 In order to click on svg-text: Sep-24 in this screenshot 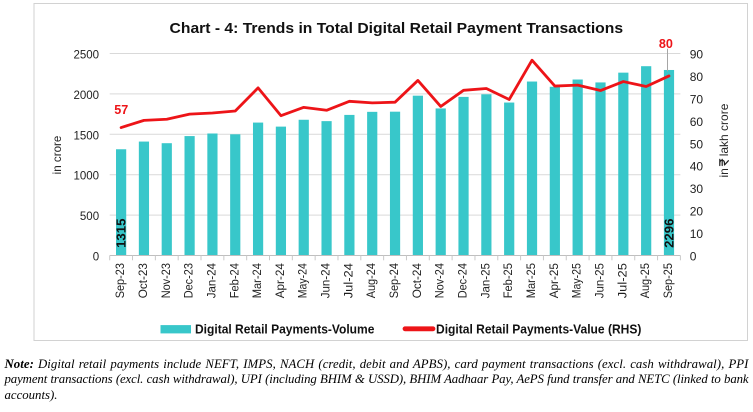, I will do `click(395, 281)`.